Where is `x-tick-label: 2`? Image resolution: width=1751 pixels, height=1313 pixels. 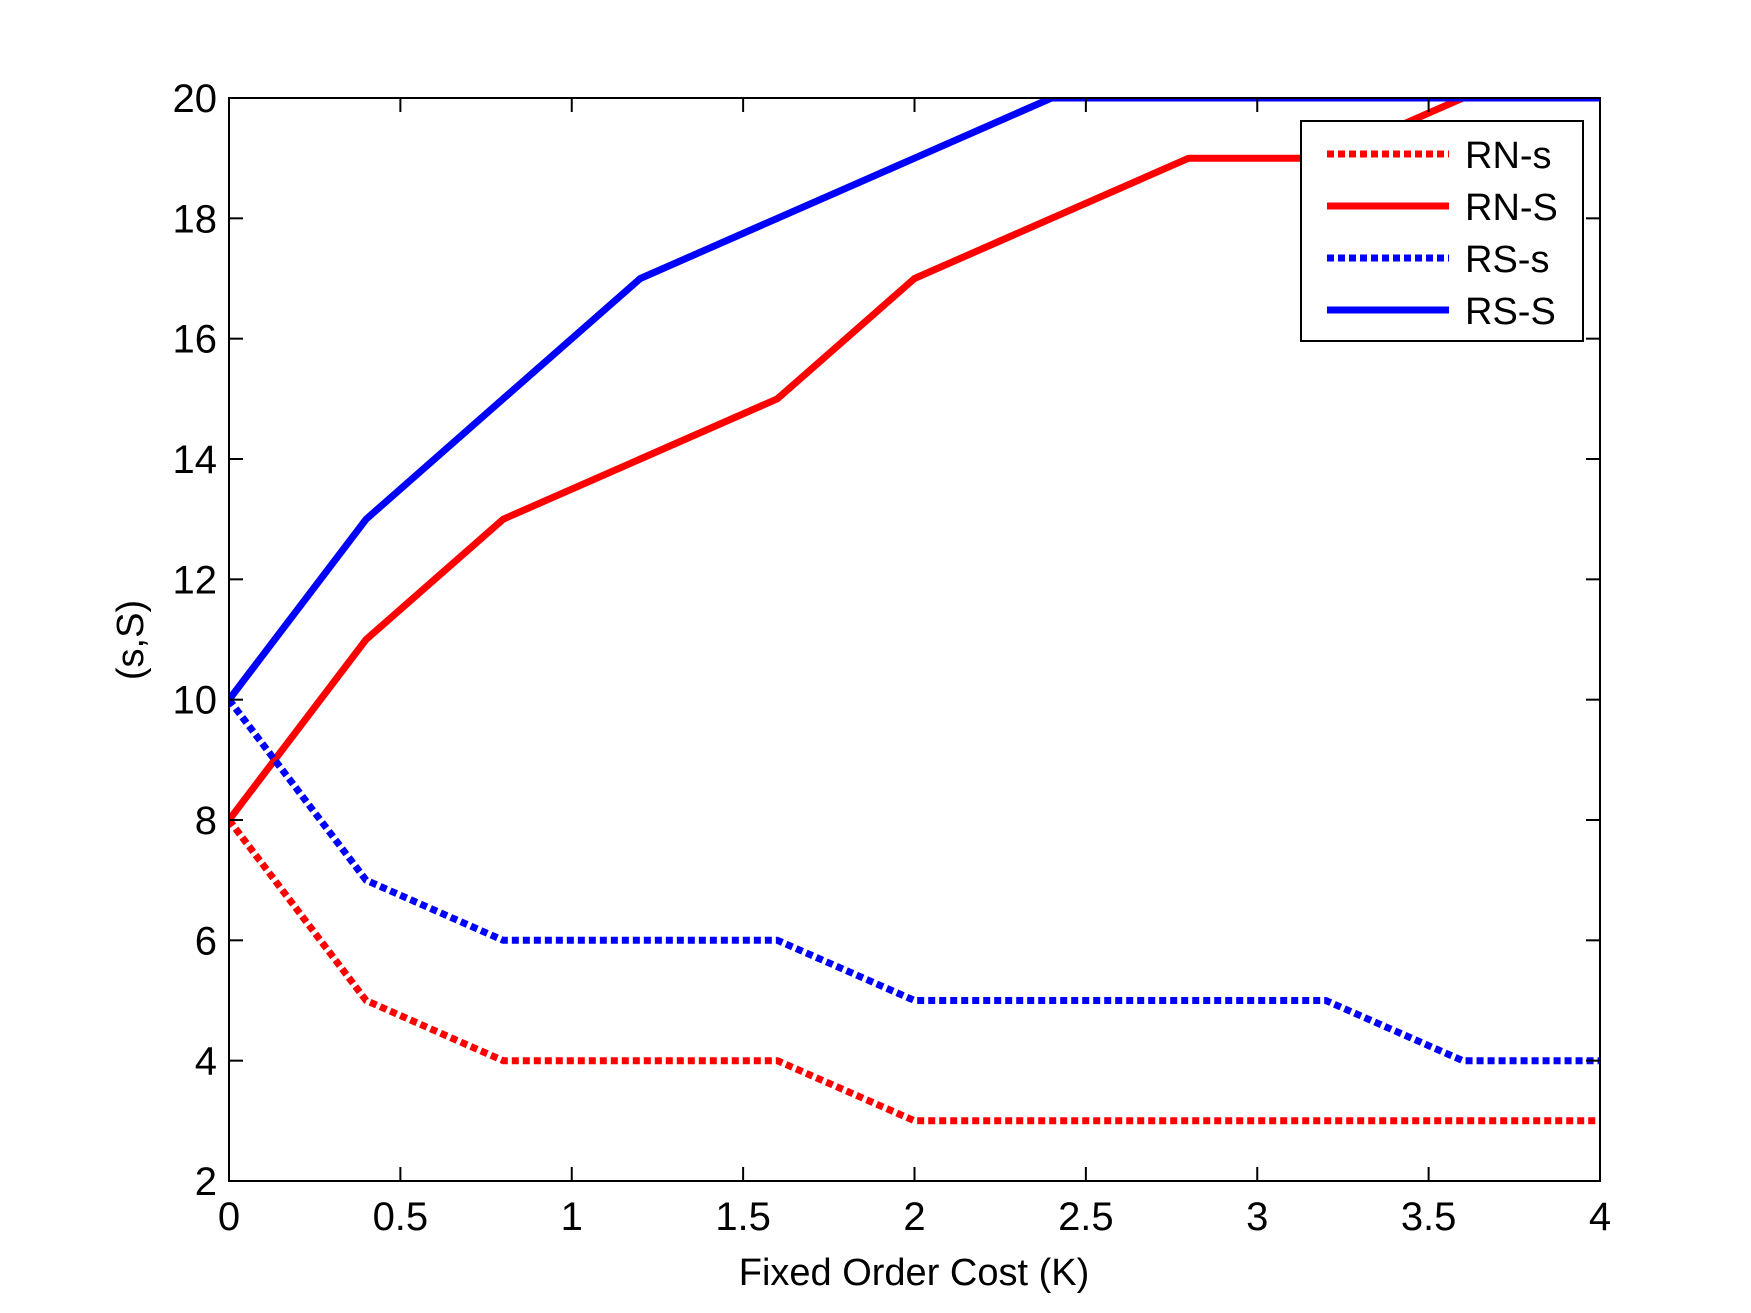
x-tick-label: 2 is located at coordinates (914, 1217).